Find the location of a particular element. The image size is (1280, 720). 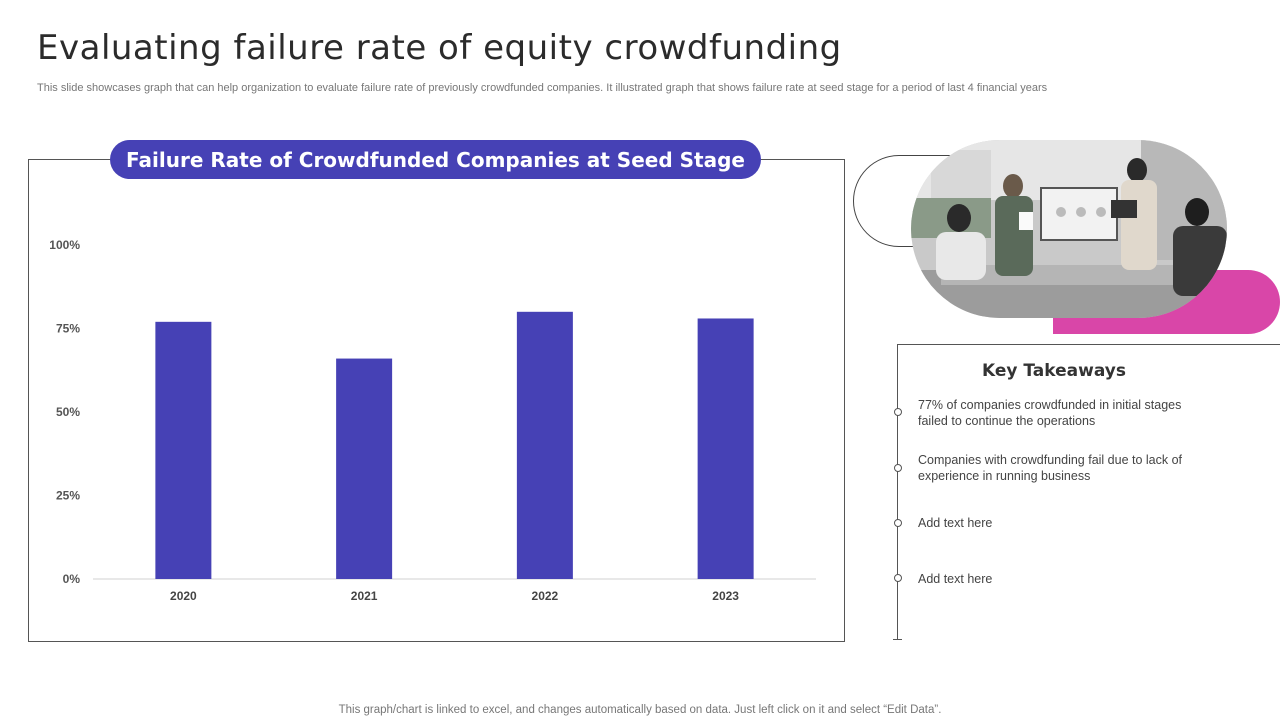

y-tick-label: 50% is located at coordinates (68, 412).